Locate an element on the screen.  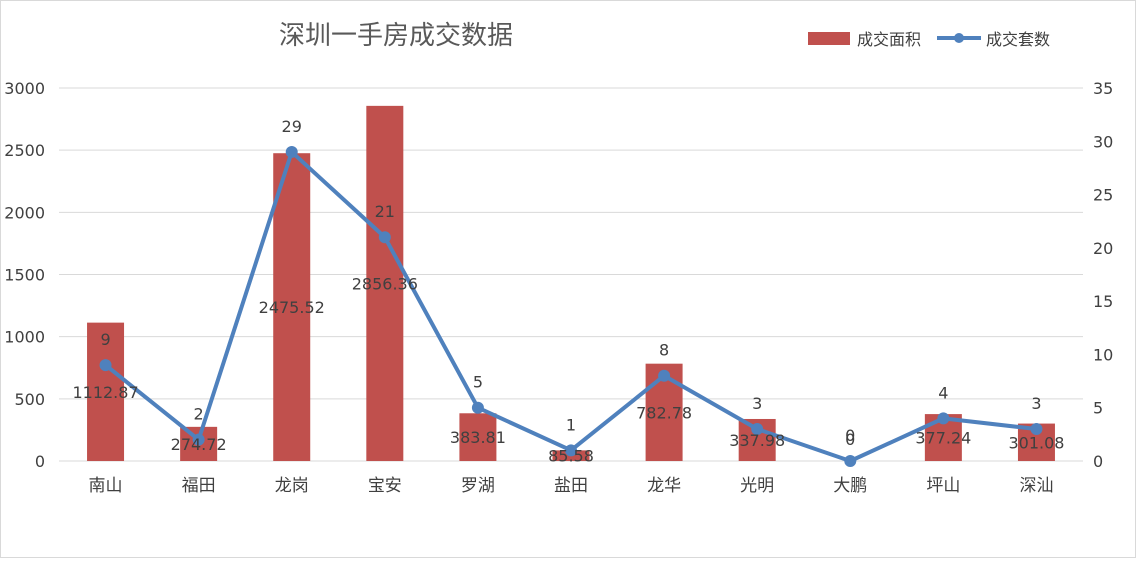
bar-data-label: 301.08 is located at coordinates (1036, 442).